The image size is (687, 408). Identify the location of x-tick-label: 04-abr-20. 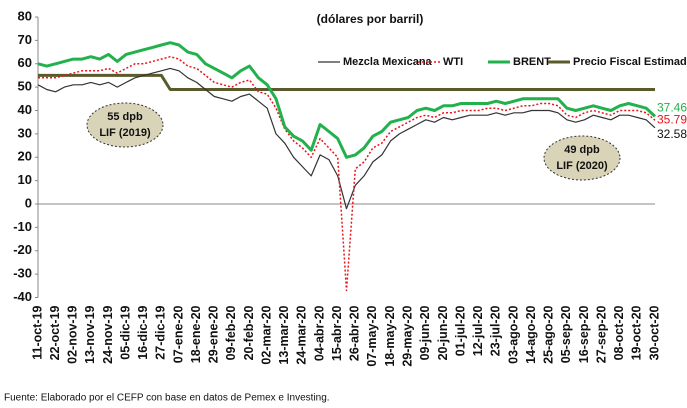
(319, 333).